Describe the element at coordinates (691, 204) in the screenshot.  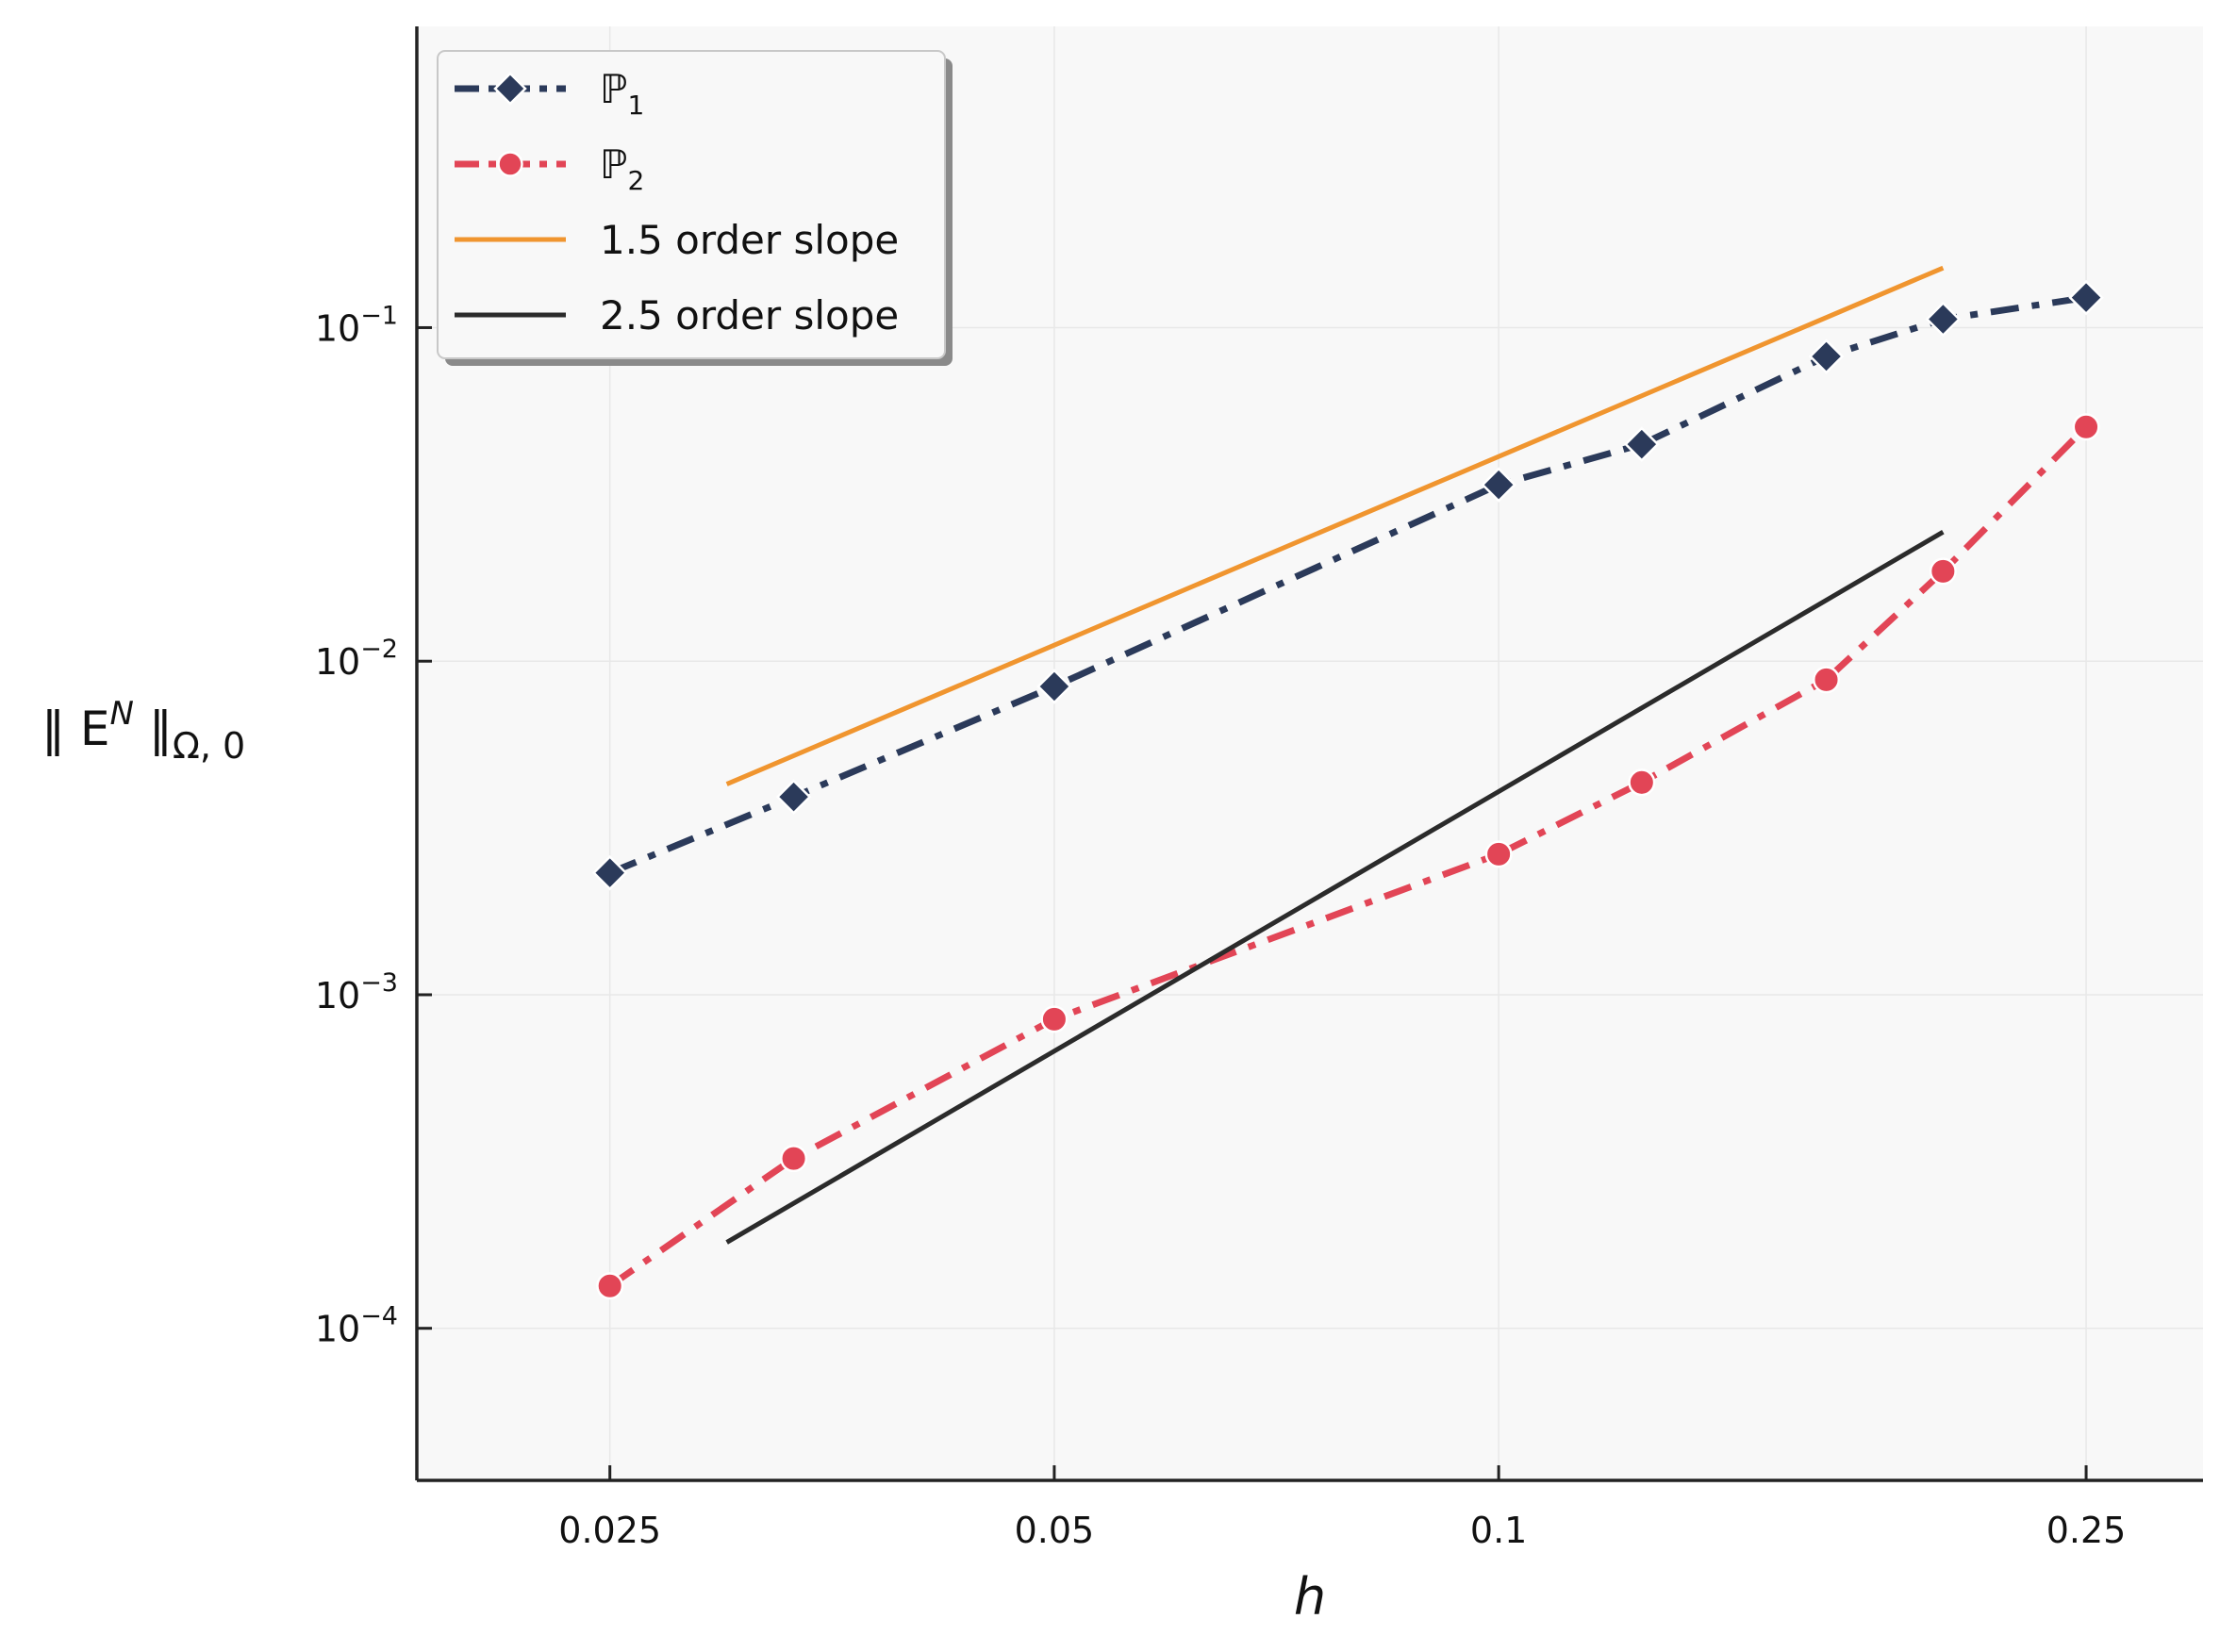
I see `legend-box` at that location.